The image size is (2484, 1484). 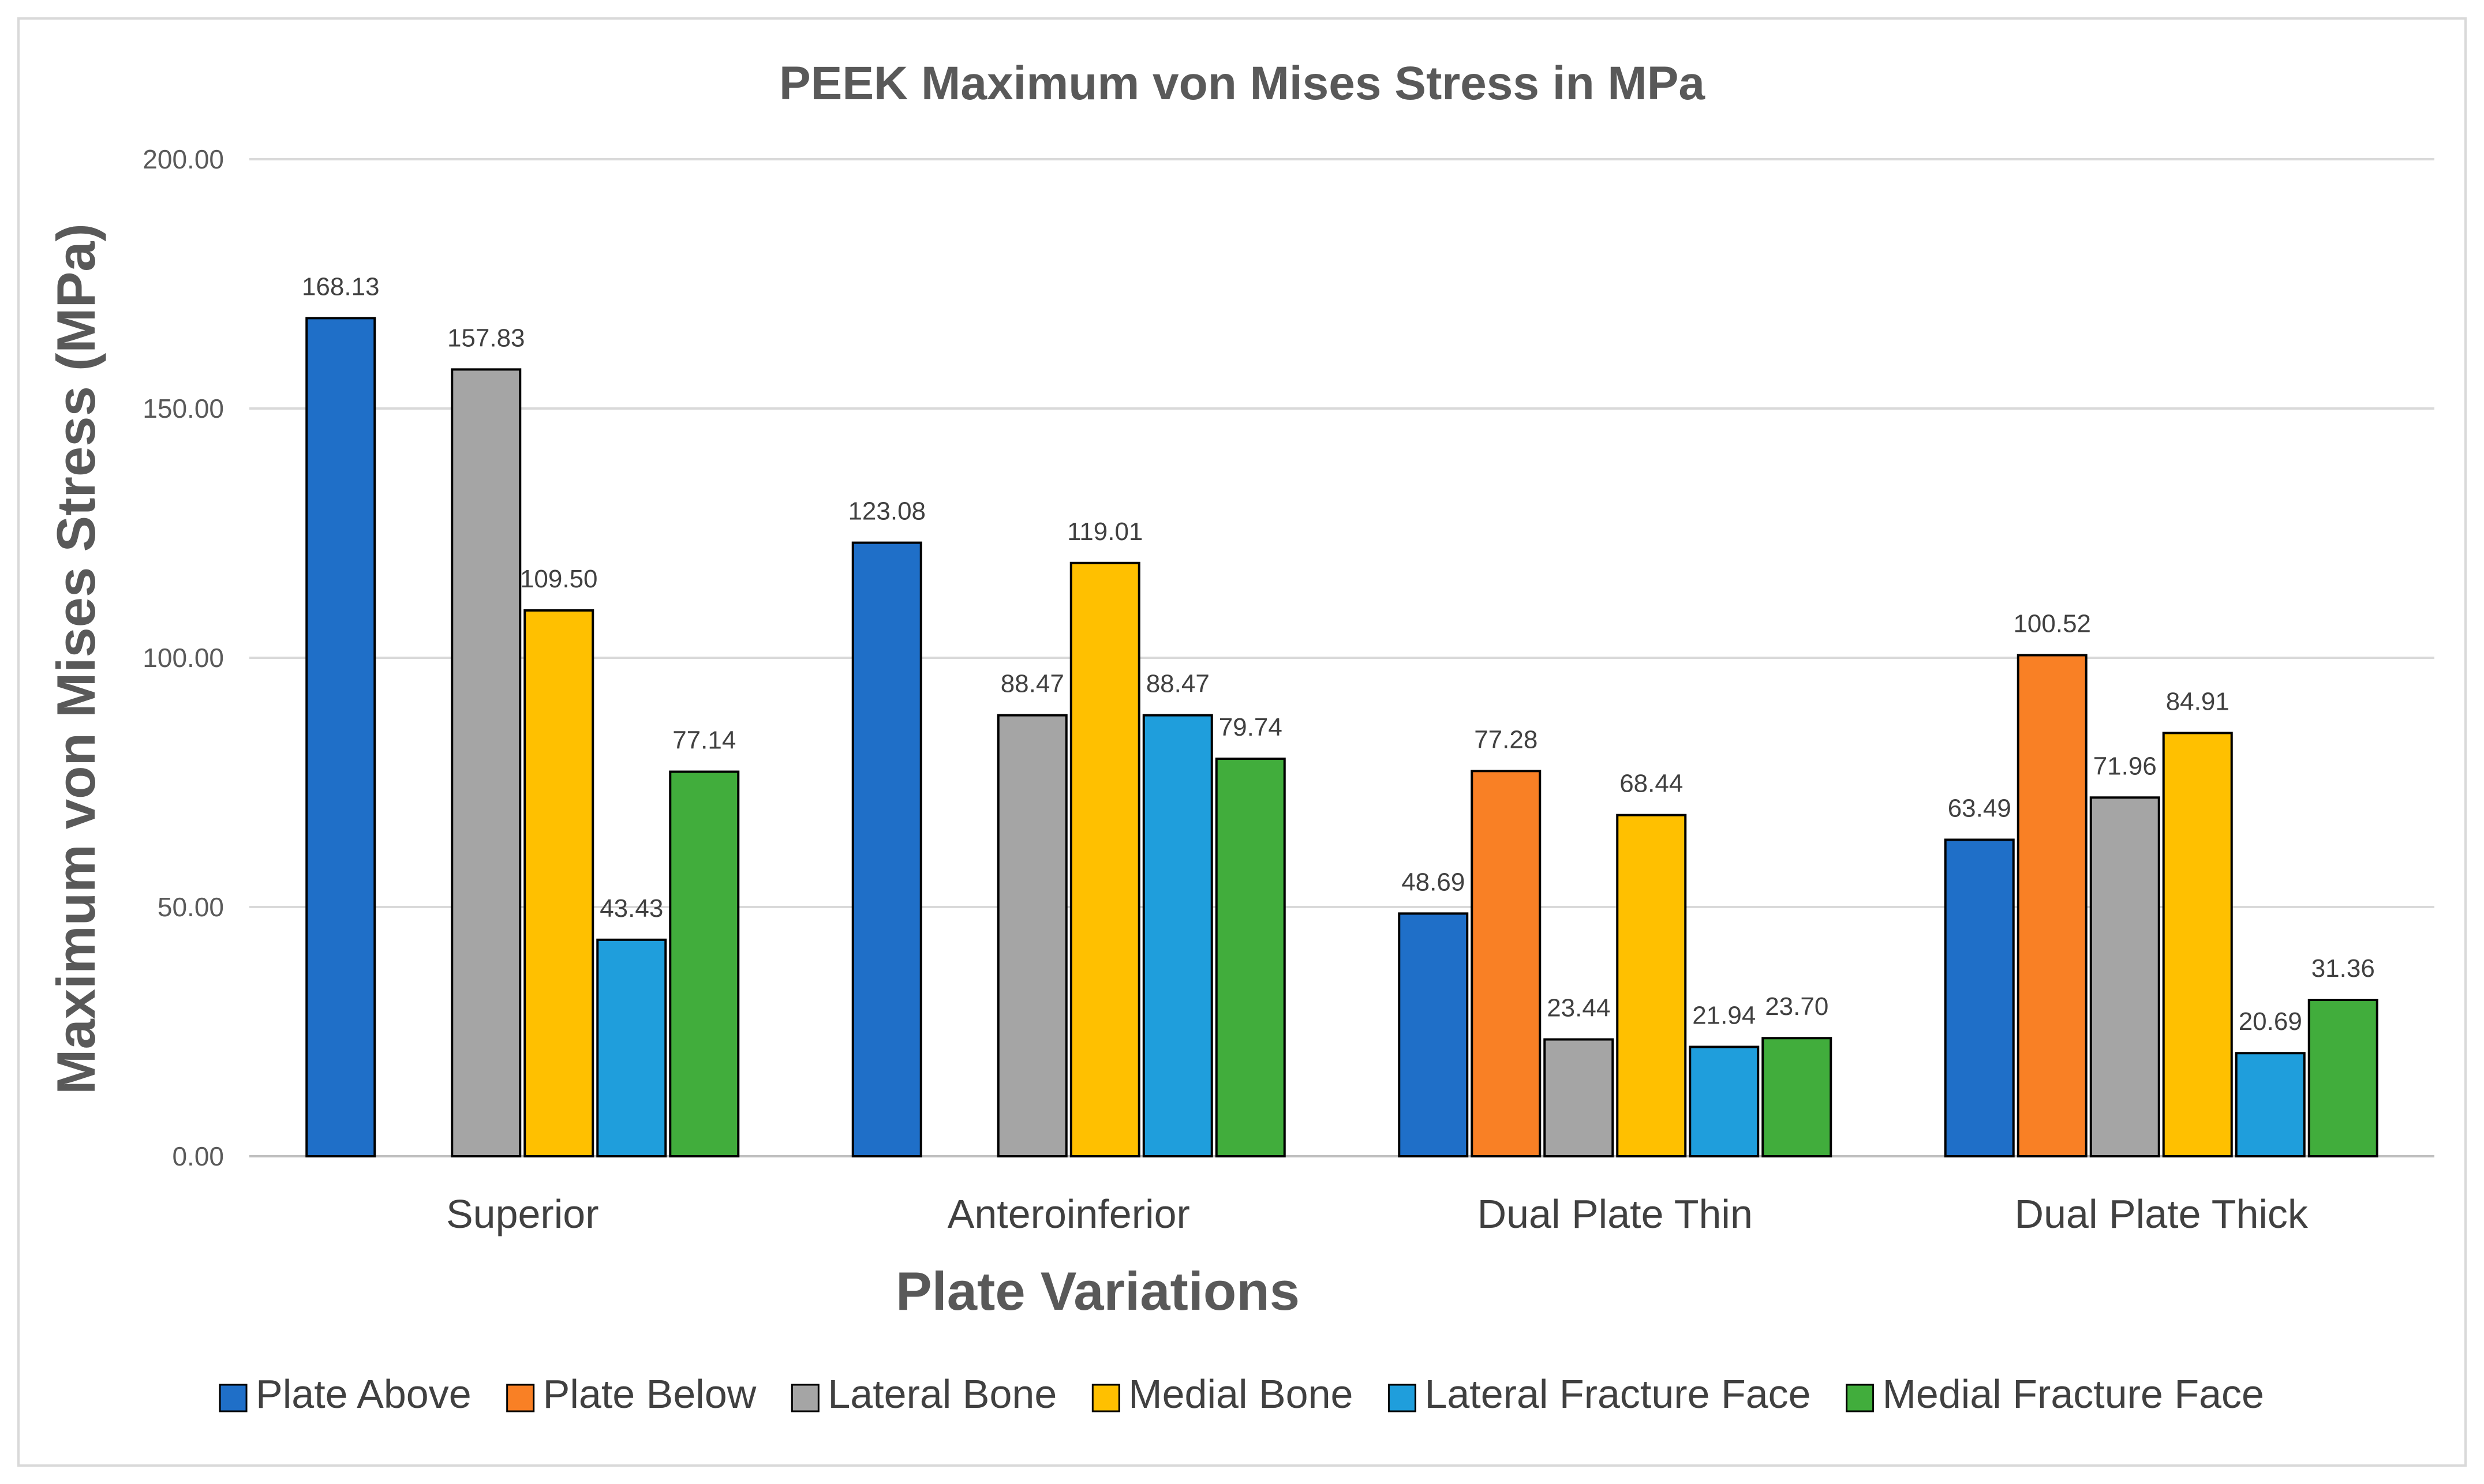 What do you see at coordinates (559, 579) in the screenshot?
I see `data-label: 109.50` at bounding box center [559, 579].